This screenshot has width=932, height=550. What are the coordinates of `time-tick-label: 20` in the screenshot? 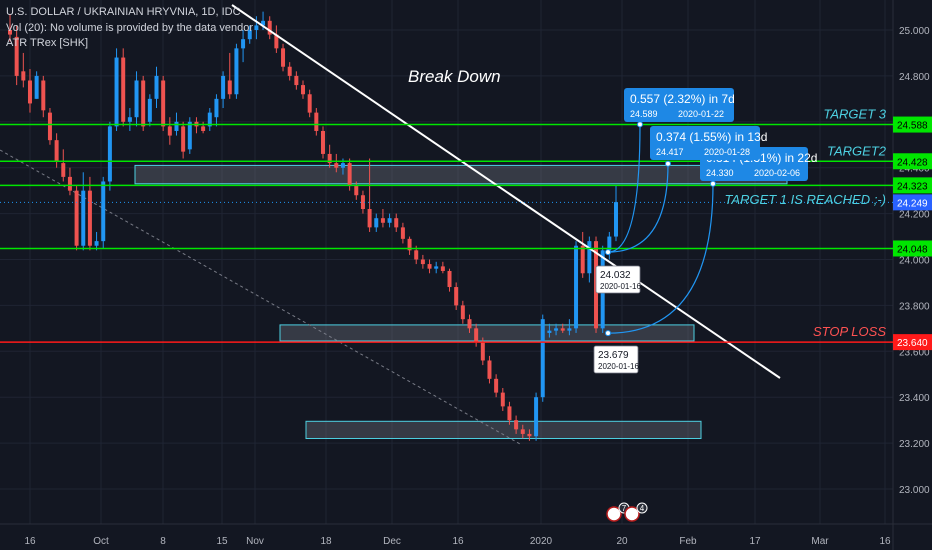 It's located at (622, 541).